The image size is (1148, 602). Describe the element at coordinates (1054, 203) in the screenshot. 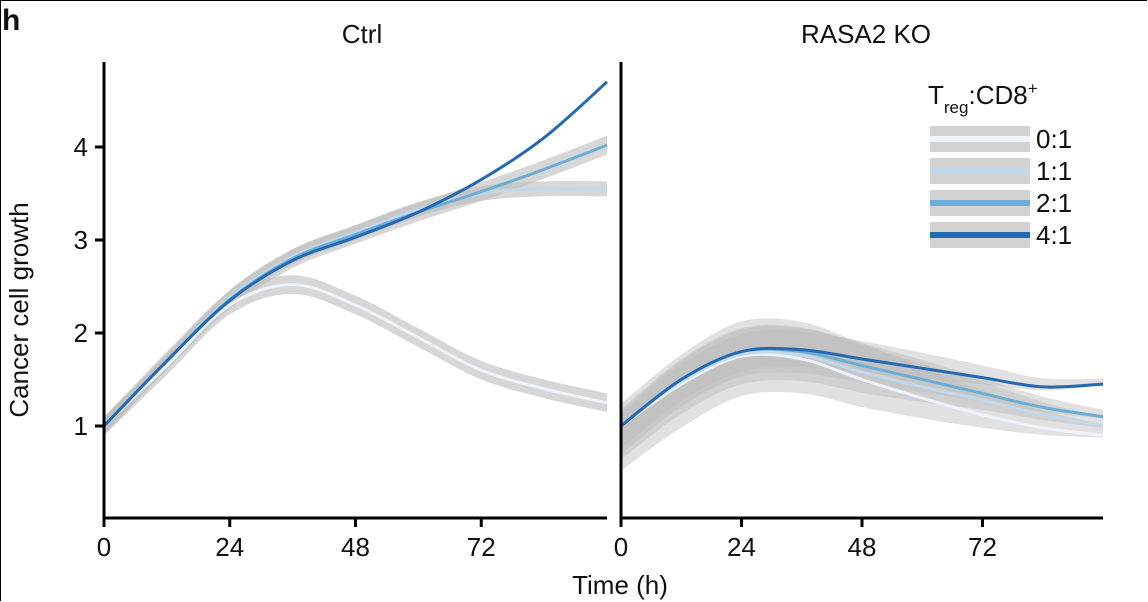

I see `legend-label: 2:1` at that location.